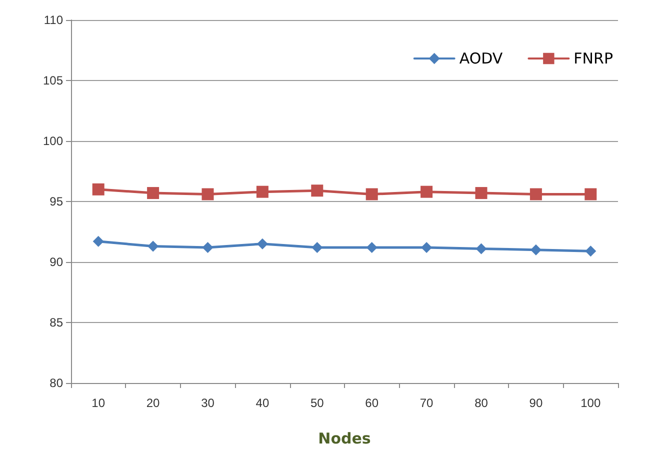  What do you see at coordinates (208, 403) in the screenshot?
I see `x-tick-label: 30` at bounding box center [208, 403].